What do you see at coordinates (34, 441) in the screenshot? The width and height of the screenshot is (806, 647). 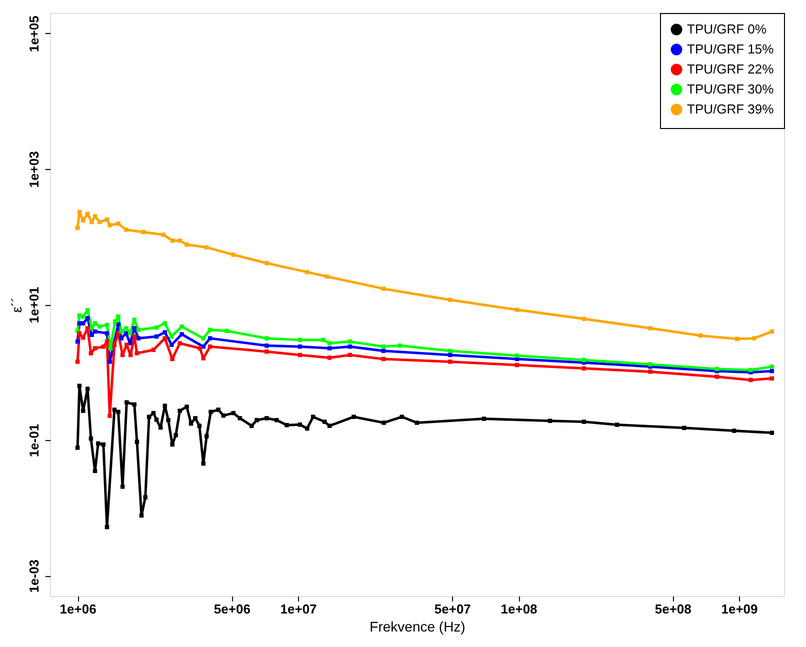 I see `y-tick-label: 1e-01` at bounding box center [34, 441].